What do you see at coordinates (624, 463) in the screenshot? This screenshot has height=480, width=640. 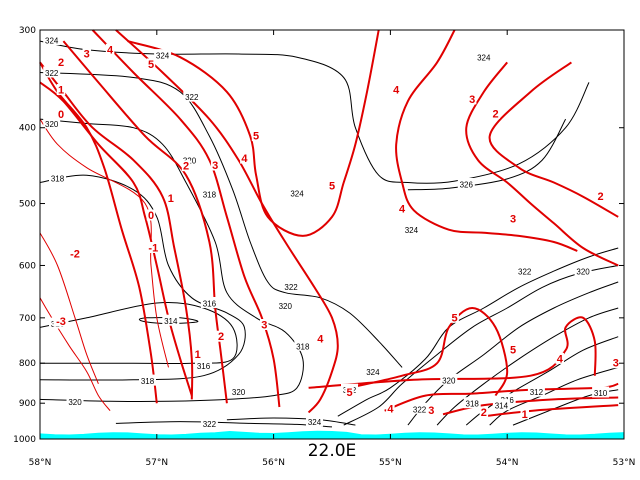 I see `x-tick-label: 53°N` at bounding box center [624, 463].